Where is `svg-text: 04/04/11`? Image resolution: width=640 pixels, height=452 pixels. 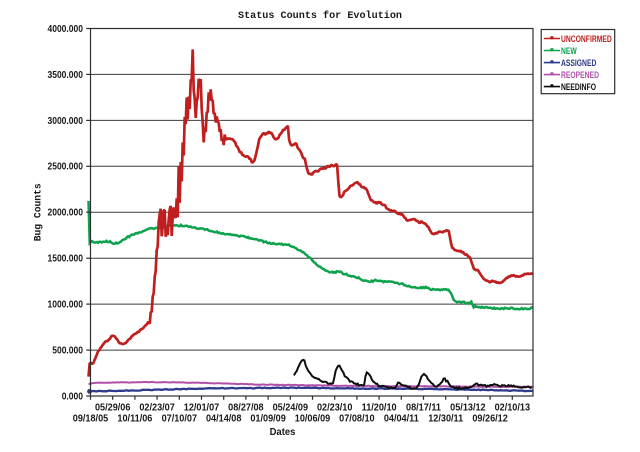 svg-text: 04/04/11 is located at coordinates (401, 418).